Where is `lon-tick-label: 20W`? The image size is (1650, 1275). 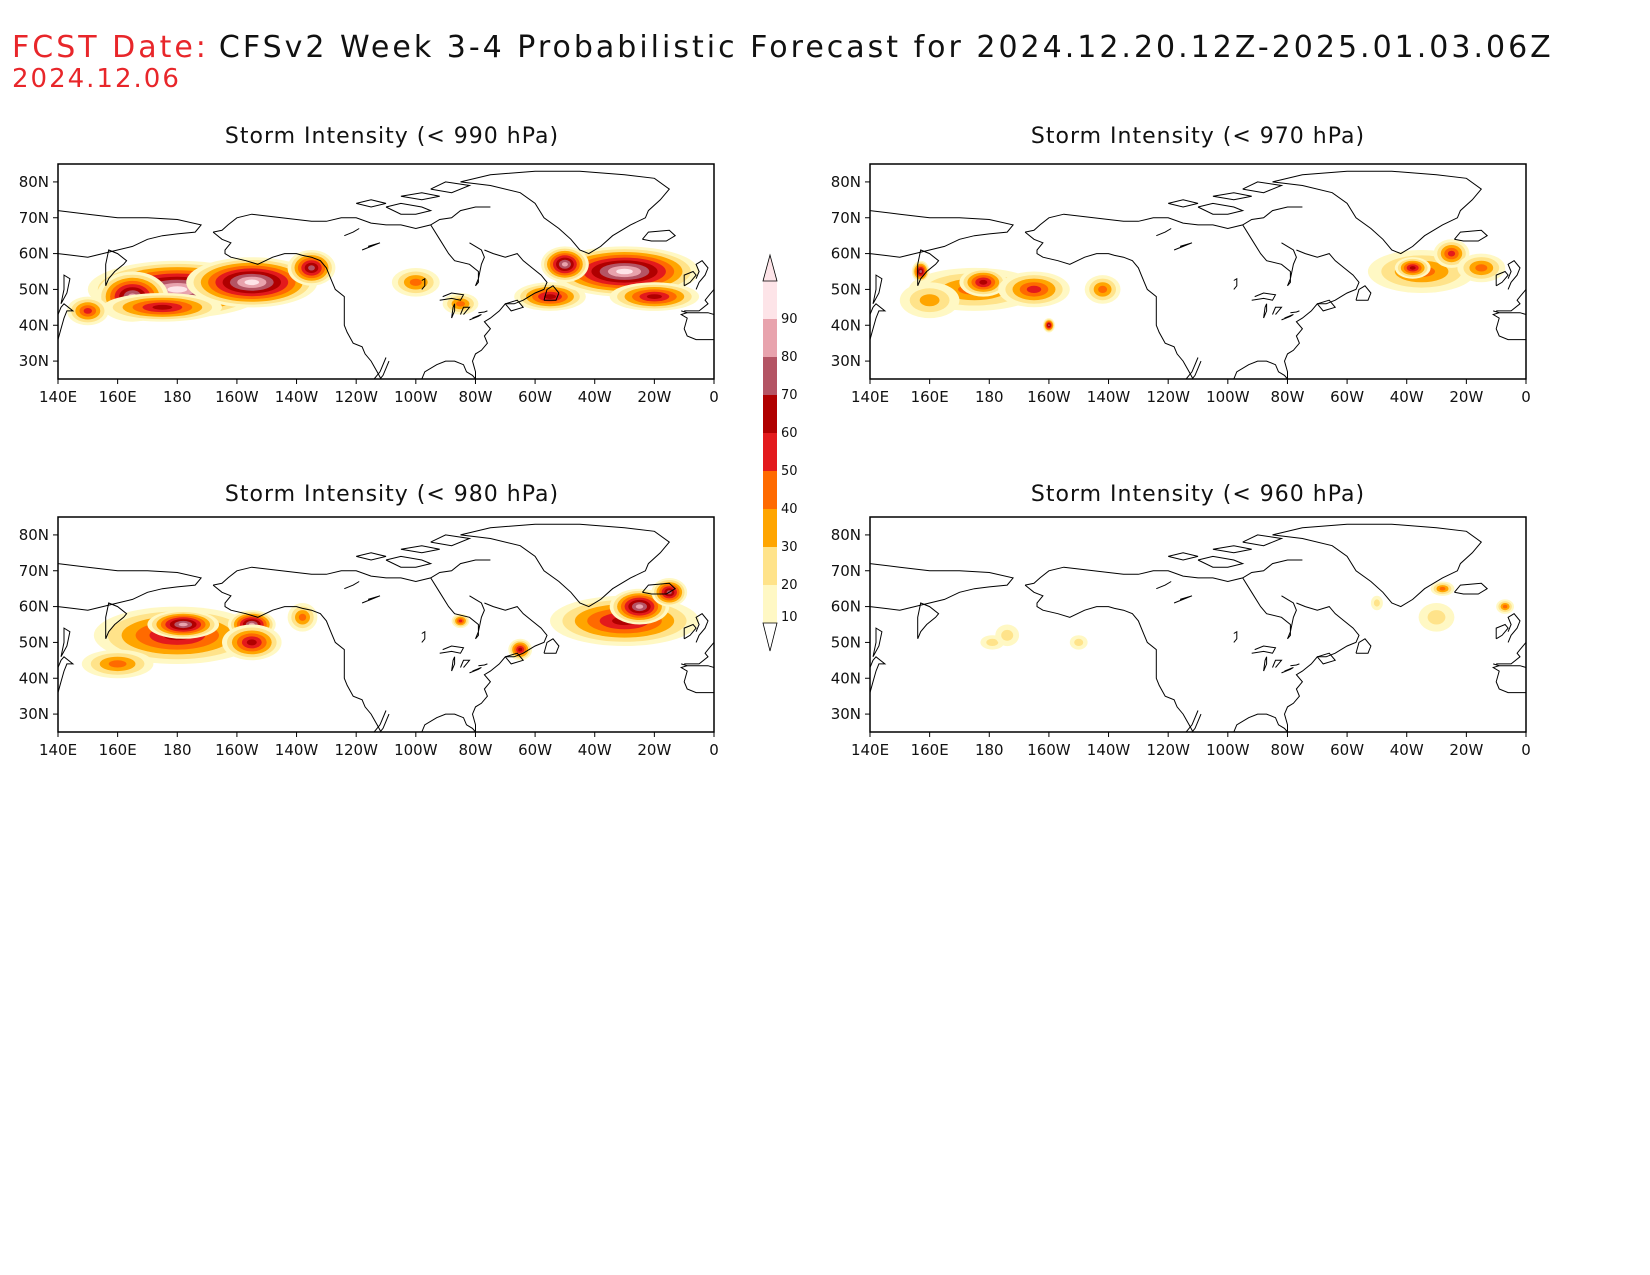 lon-tick-label: 20W is located at coordinates (1466, 750).